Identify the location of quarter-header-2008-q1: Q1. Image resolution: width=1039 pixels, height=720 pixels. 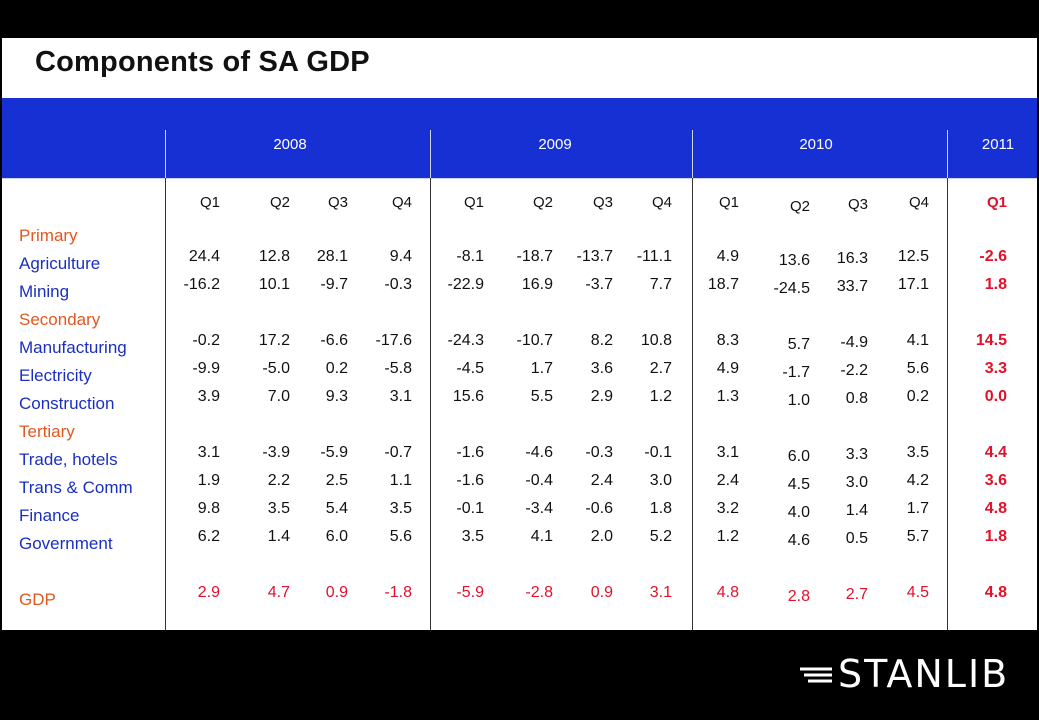
(209, 202).